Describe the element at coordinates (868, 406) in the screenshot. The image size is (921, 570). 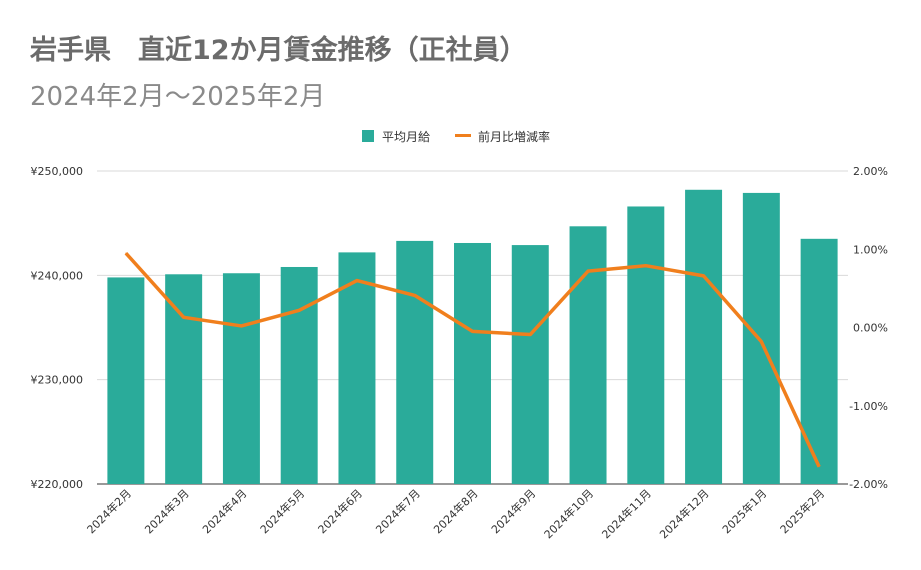
I see `y-right-tick-label: -1.00%` at that location.